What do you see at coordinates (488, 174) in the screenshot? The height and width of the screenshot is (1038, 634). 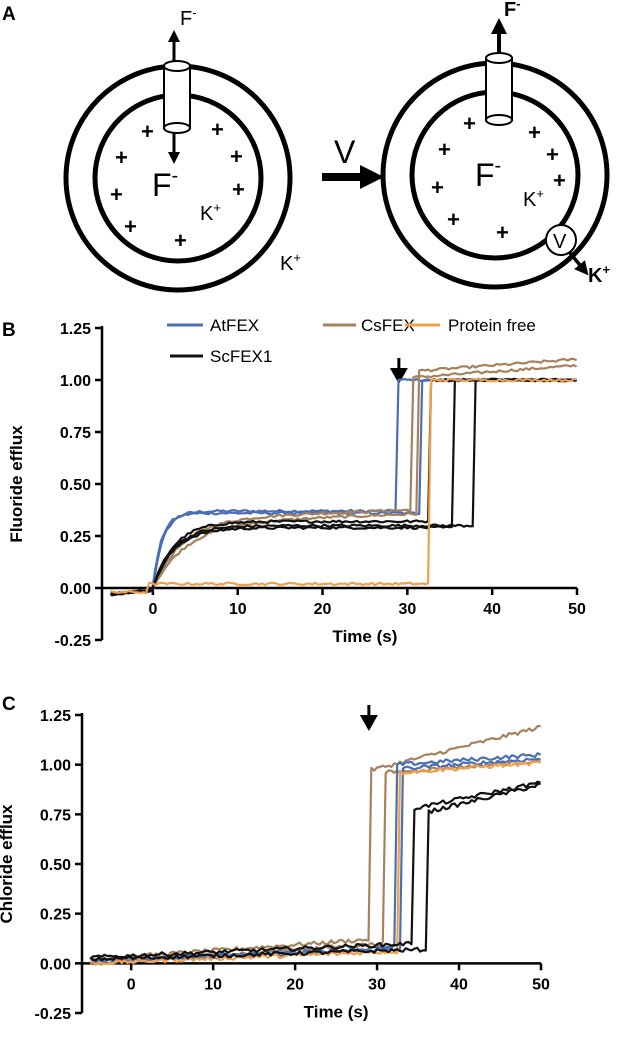 I see `right-fluoride-in-label: F-` at bounding box center [488, 174].